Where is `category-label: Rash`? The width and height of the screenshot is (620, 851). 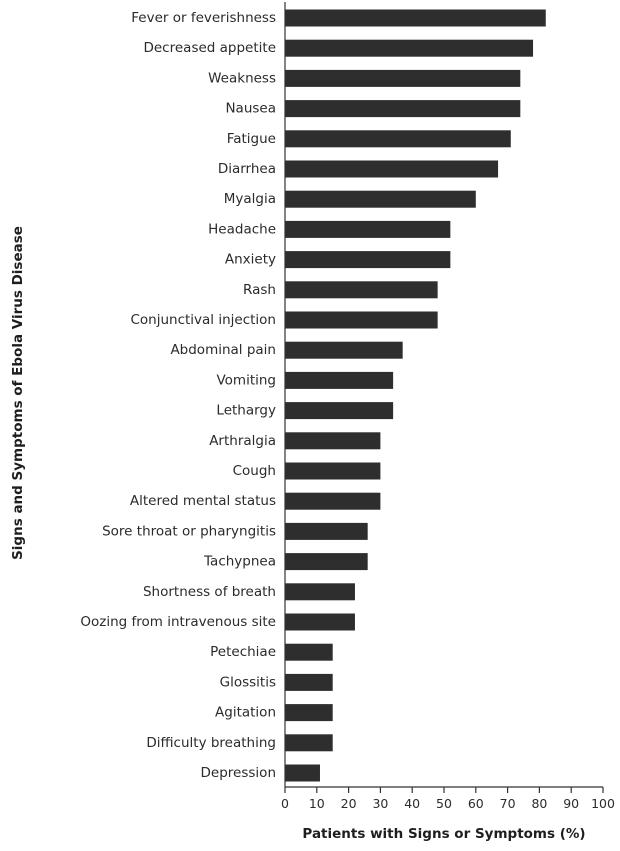
category-label: Rash is located at coordinates (259, 290).